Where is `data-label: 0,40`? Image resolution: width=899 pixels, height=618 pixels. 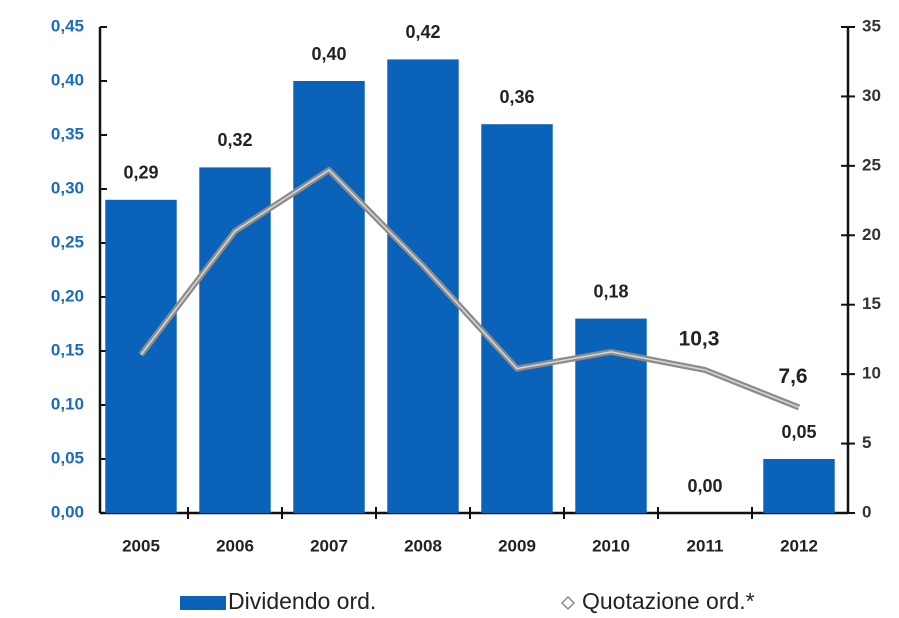
data-label: 0,40 is located at coordinates (328, 54).